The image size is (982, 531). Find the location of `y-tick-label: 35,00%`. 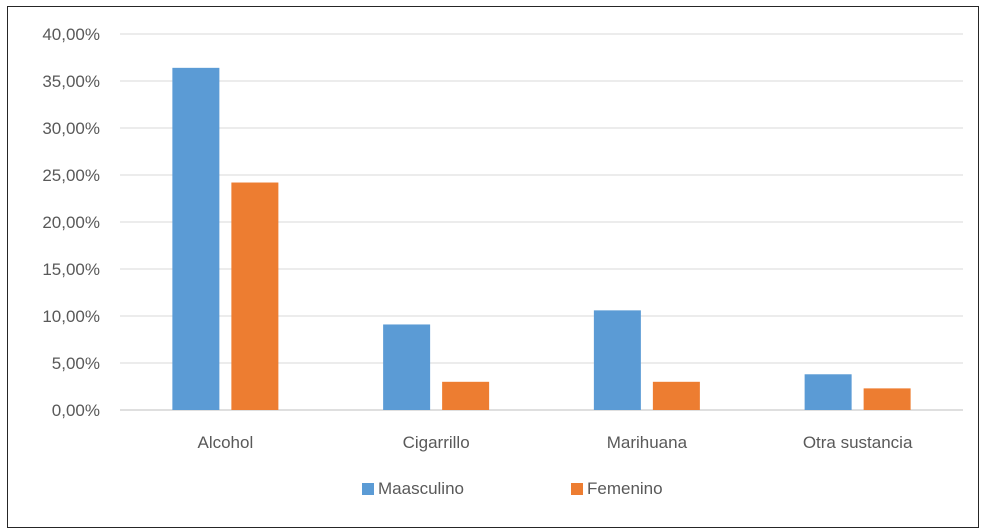

y-tick-label: 35,00% is located at coordinates (71, 81).